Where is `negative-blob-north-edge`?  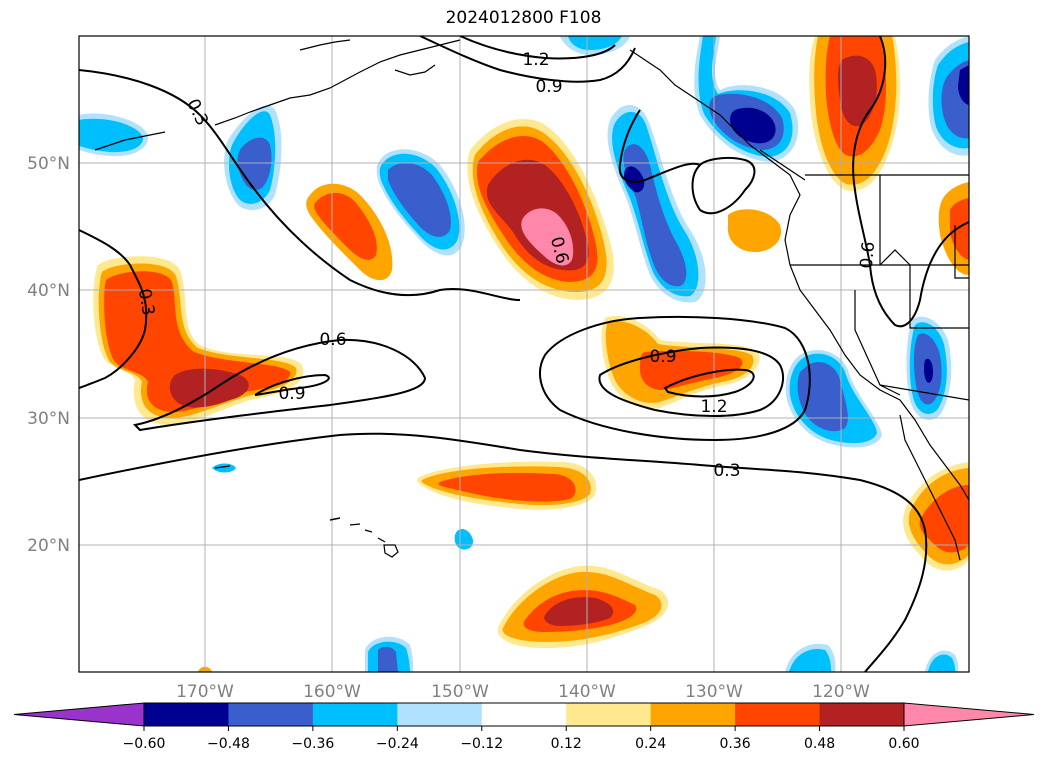 negative-blob-north-edge is located at coordinates (595, 45).